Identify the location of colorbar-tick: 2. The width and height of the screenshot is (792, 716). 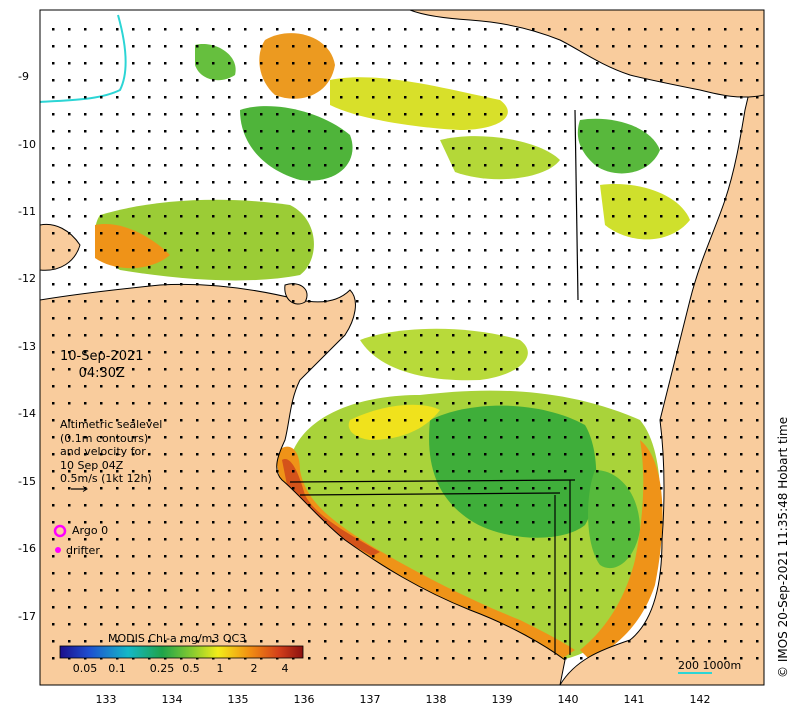
(254, 668).